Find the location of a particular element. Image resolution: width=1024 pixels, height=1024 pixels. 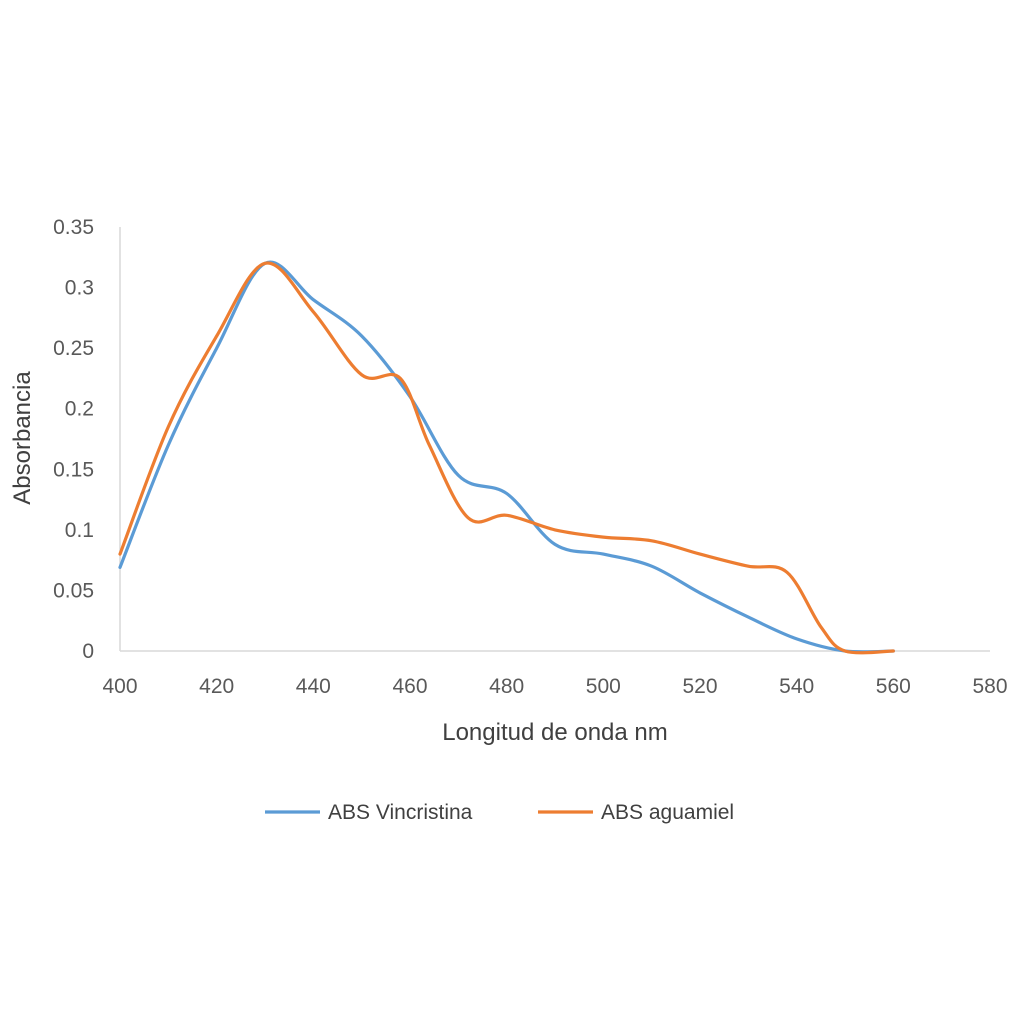

y-tick-label: 0.1 is located at coordinates (79, 530).